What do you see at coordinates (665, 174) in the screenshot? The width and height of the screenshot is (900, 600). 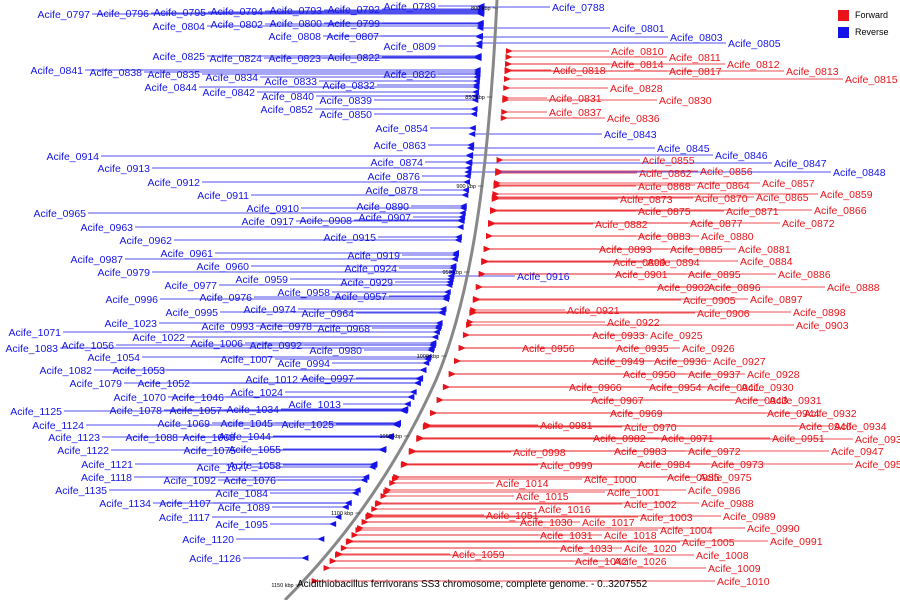 I see `gene-label: Acife_0862` at bounding box center [665, 174].